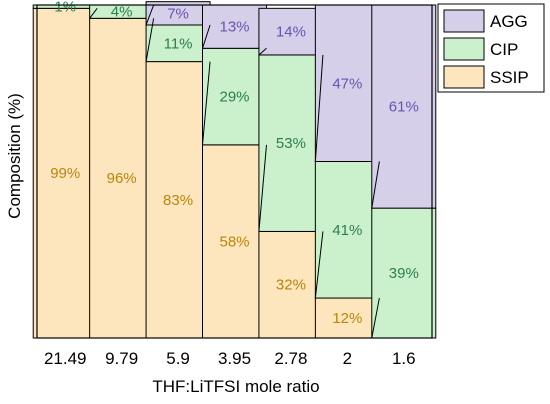 The image size is (550, 404). Describe the element at coordinates (178, 358) in the screenshot. I see `x-tick-label-2: 5.9` at that location.